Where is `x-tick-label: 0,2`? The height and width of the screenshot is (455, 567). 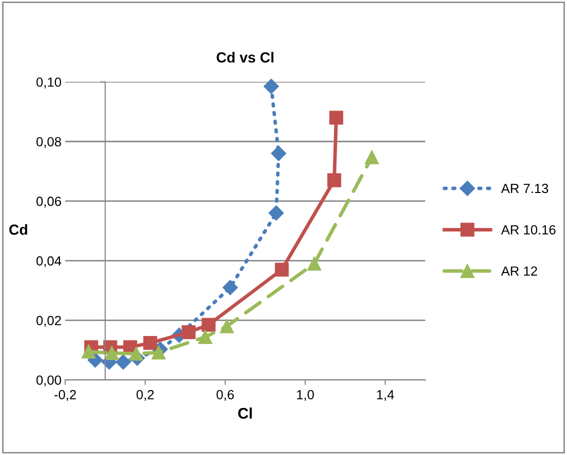
x-tick-label: 0,2 is located at coordinates (145, 395).